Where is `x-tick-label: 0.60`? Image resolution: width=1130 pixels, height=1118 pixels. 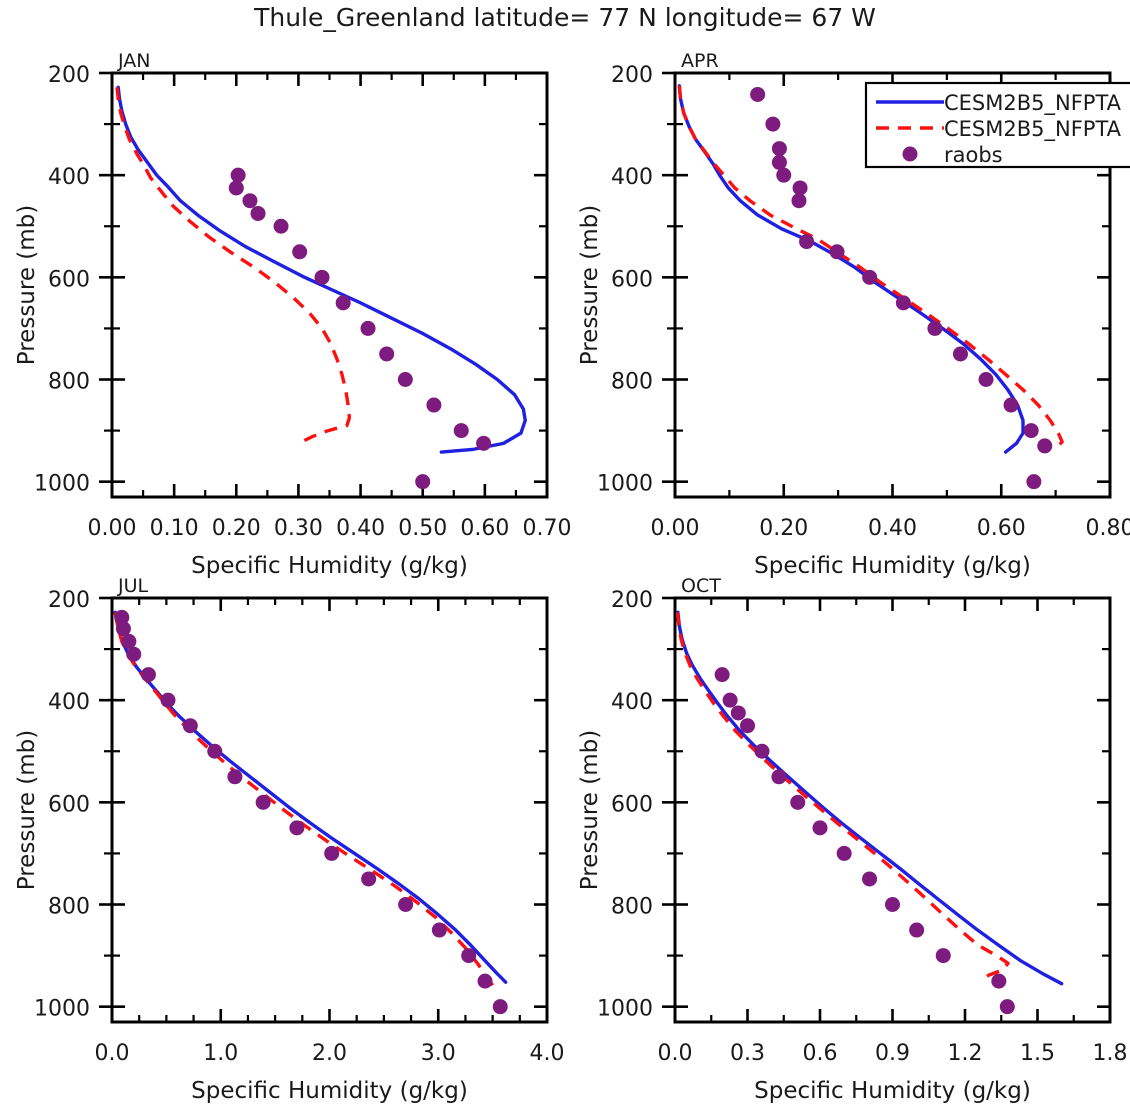
x-tick-label: 0.60 is located at coordinates (1001, 528).